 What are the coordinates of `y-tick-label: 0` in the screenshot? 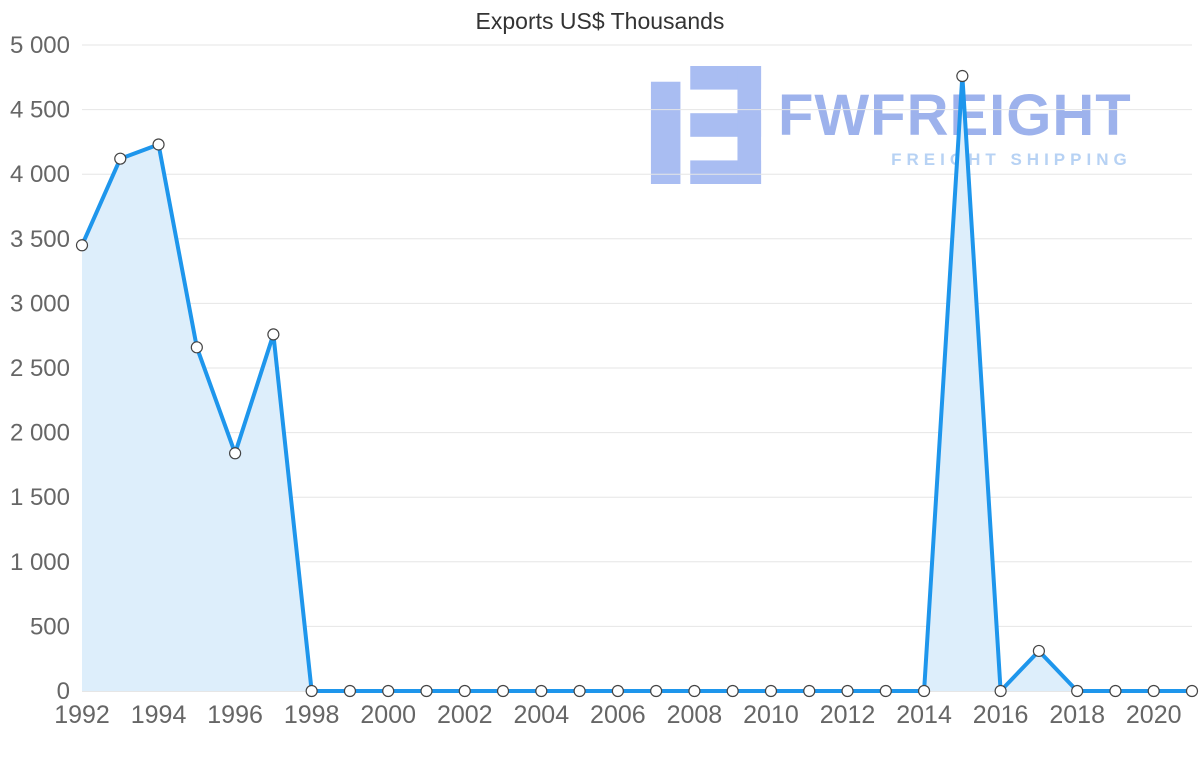 It's located at (63, 691).